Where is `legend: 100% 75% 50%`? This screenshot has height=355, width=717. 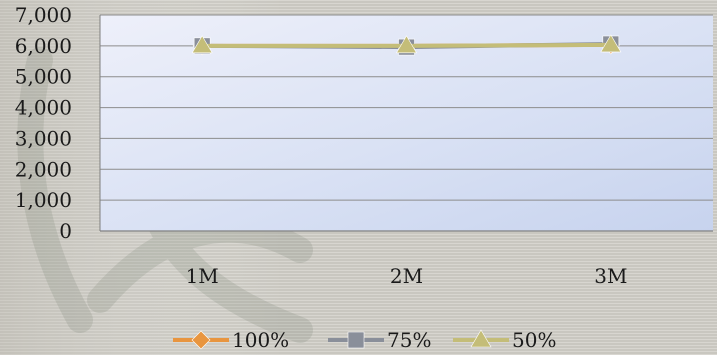 legend: 100% 75% 50% is located at coordinates (364, 340).